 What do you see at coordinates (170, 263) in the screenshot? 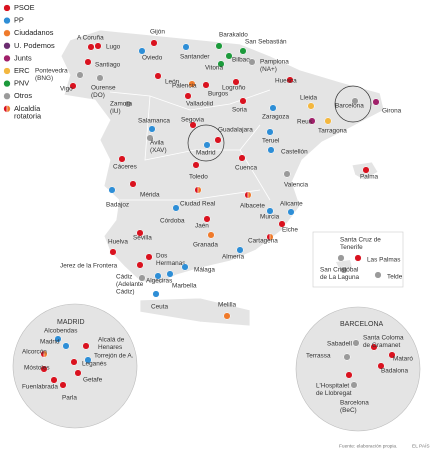
I see `city-label: Hermanas` at bounding box center [170, 263].